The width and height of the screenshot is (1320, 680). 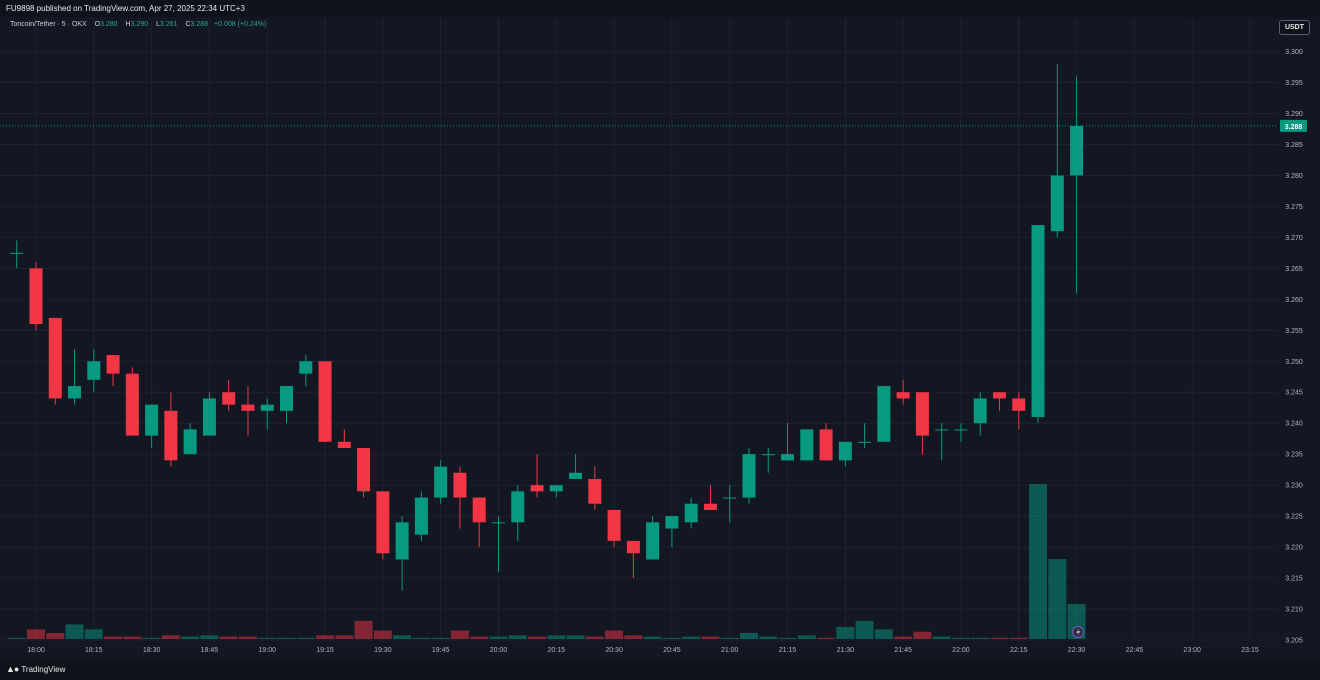 I want to click on open-label: O, so click(x=97, y=24).